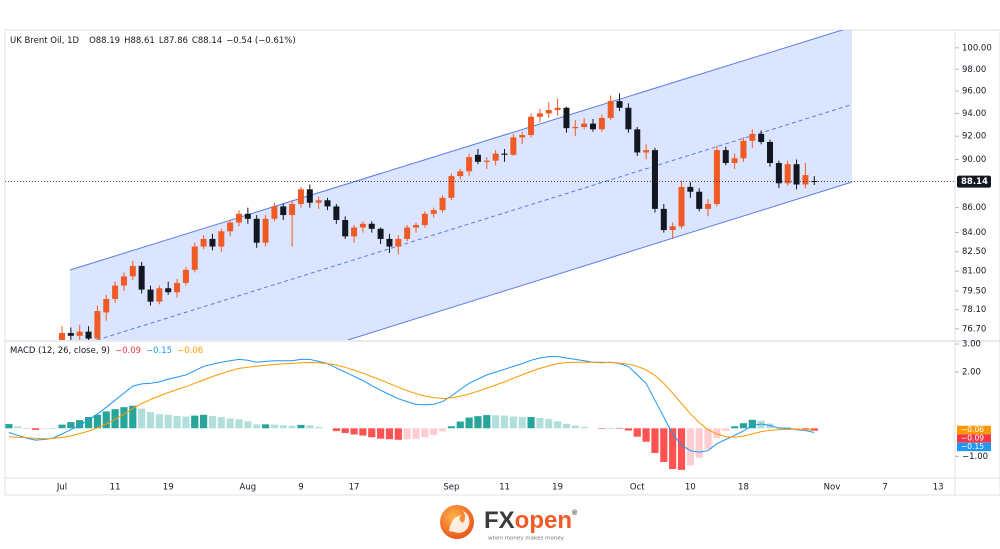 The width and height of the screenshot is (1000, 549). Describe the element at coordinates (45, 41) in the screenshot. I see `symbol: UK Brent Oil, 1D` at that location.